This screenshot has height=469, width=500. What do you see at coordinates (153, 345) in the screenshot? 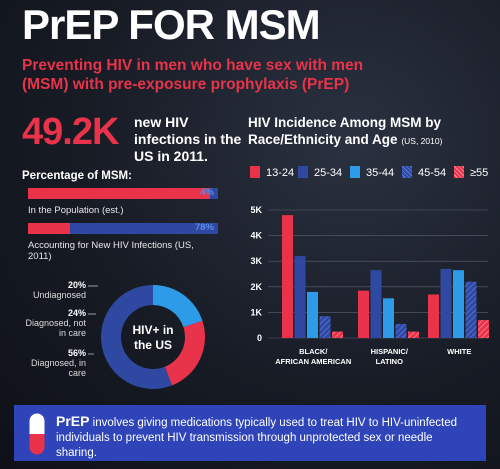
I see `donut-center-line2: the US` at bounding box center [153, 345].